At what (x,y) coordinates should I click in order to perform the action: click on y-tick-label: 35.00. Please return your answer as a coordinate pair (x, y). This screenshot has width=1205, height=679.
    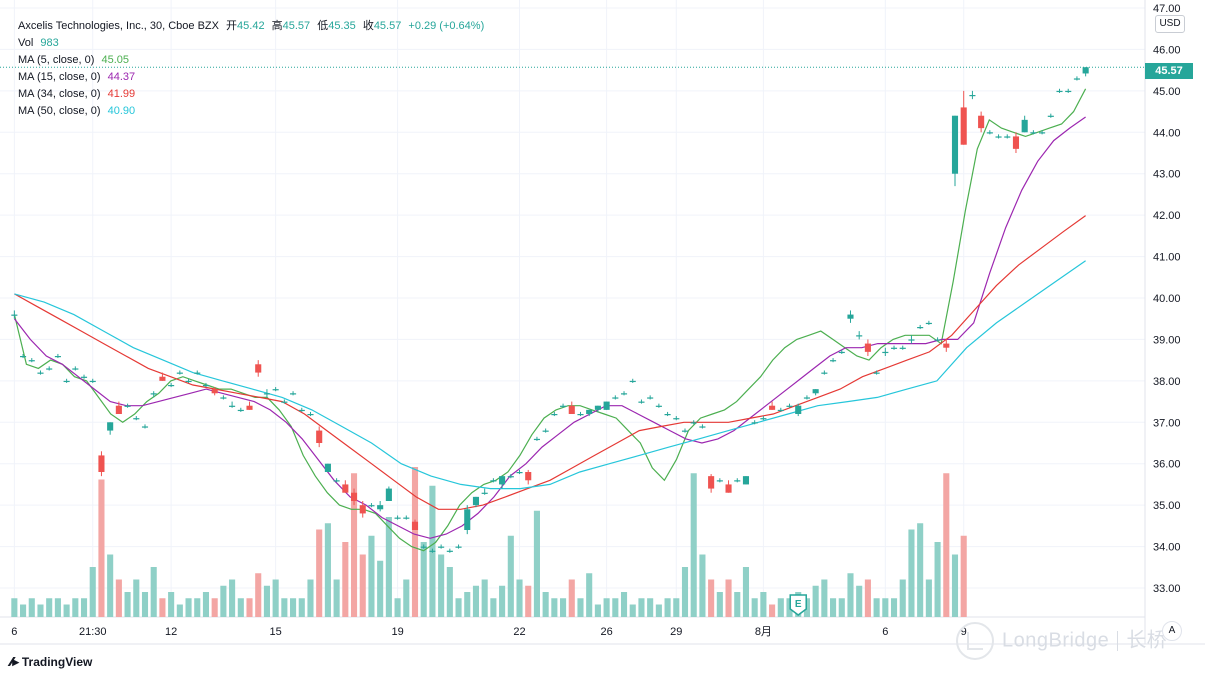
    Looking at the image, I should click on (1167, 506).